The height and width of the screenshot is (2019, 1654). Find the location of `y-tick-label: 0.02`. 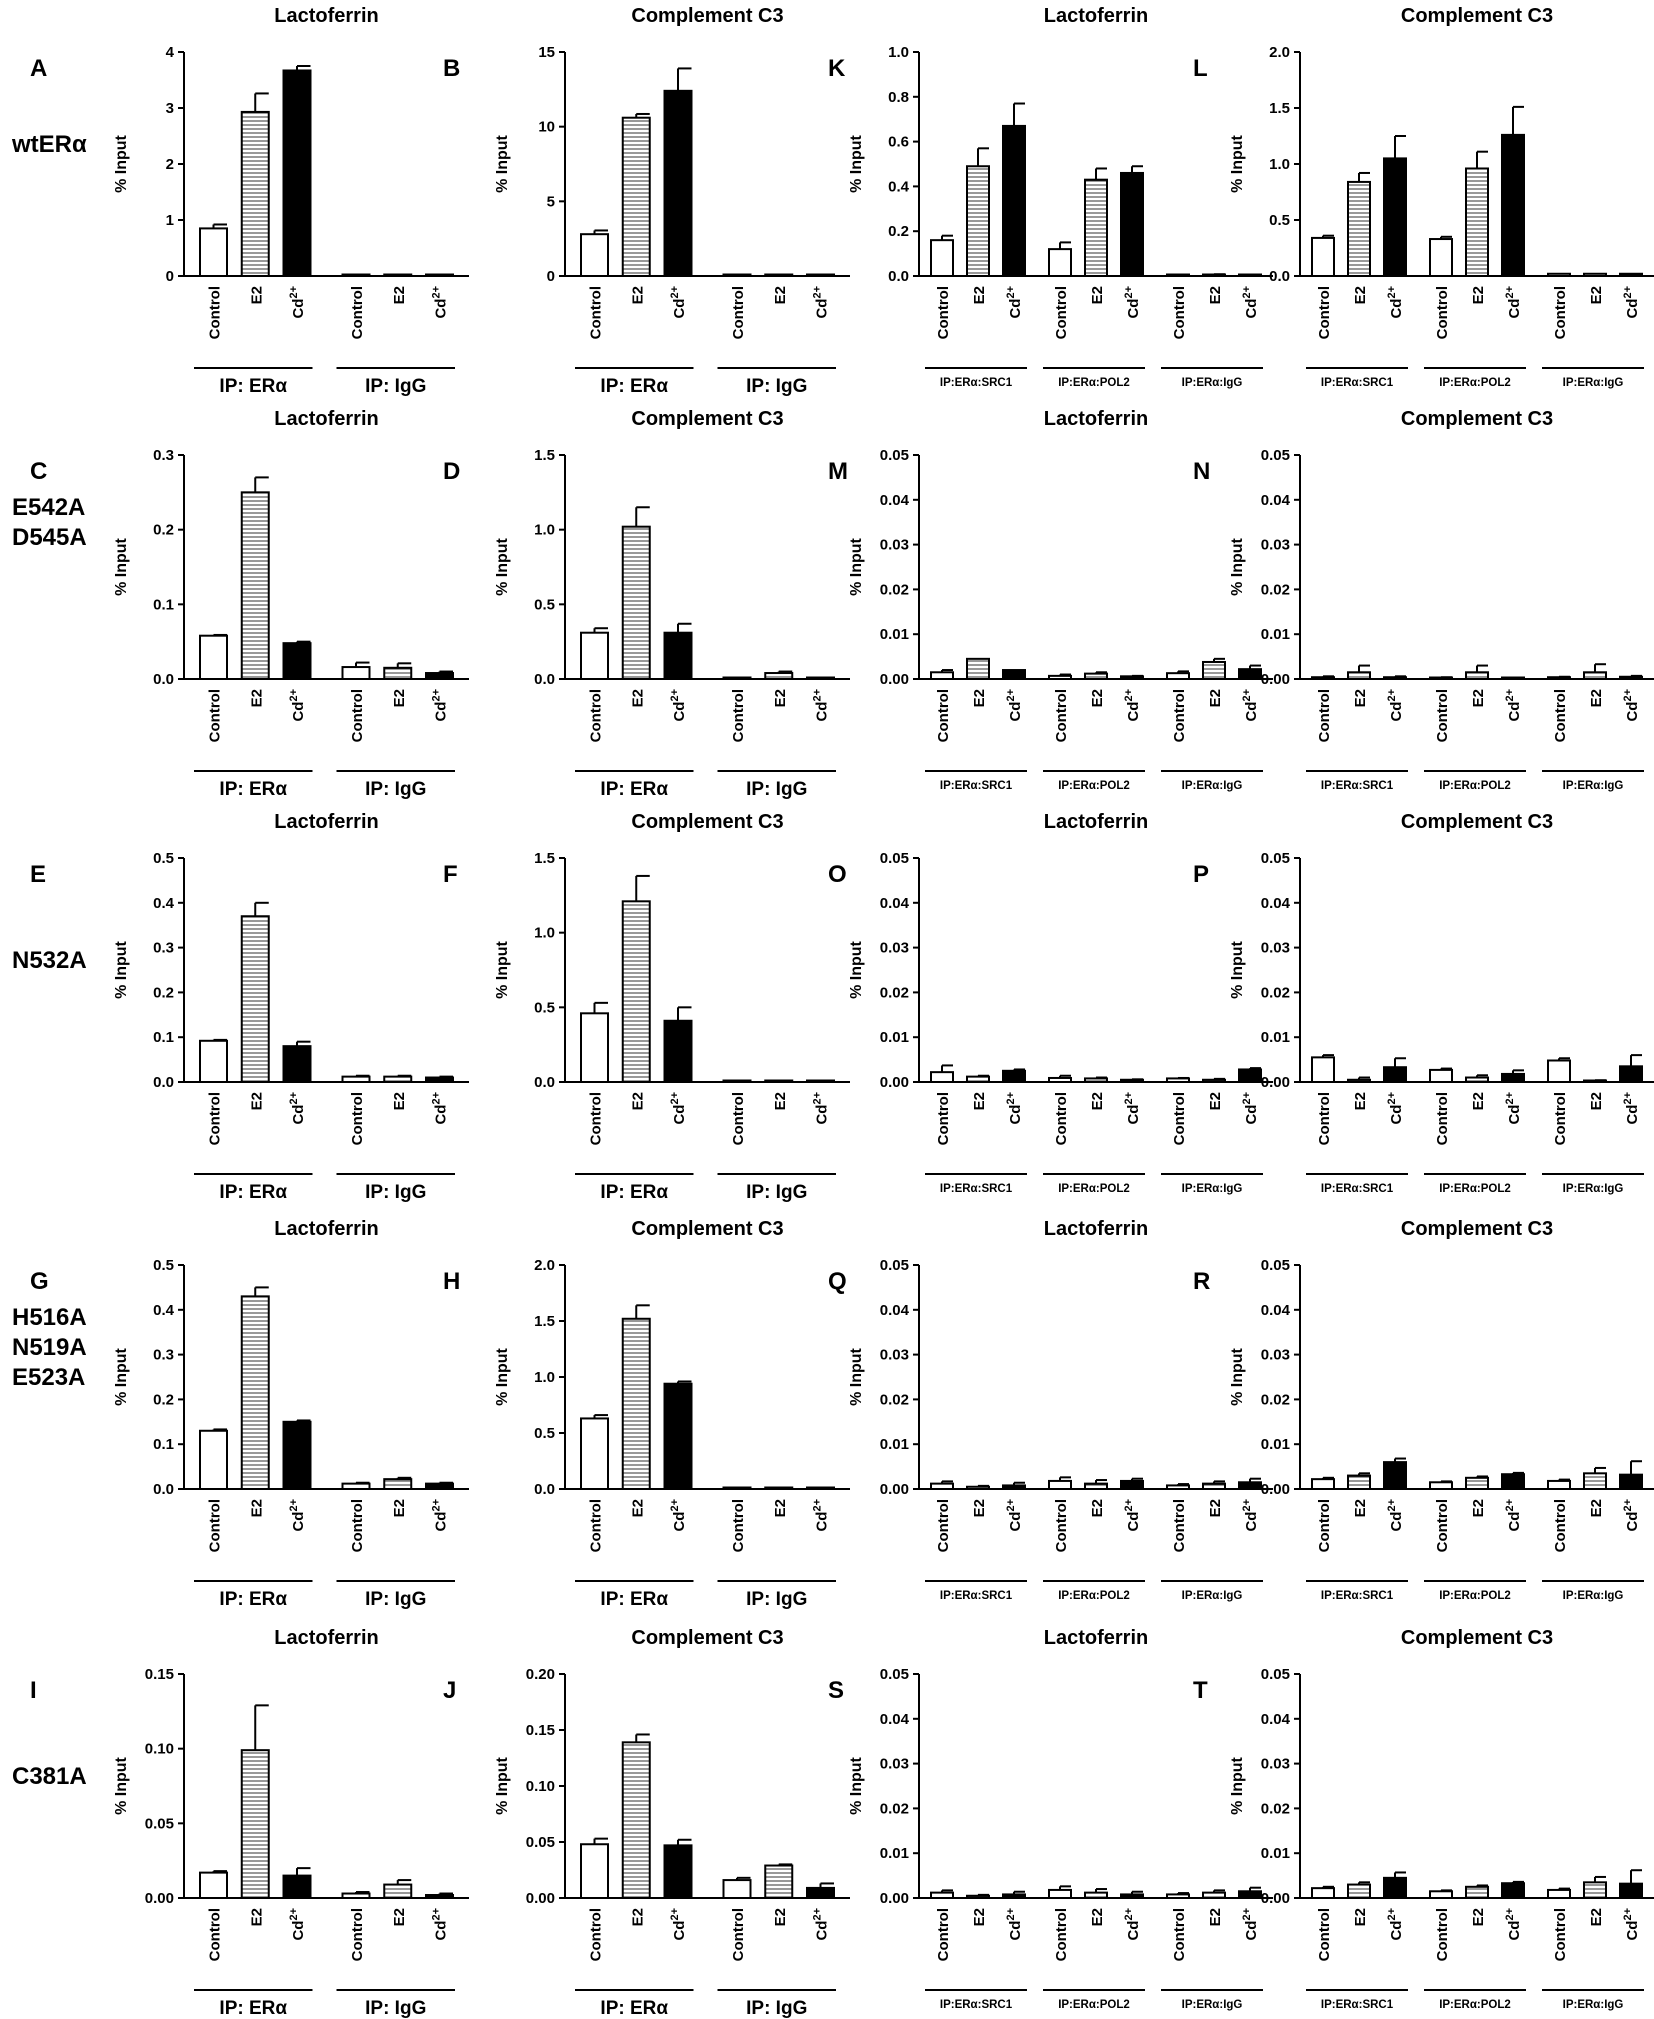

y-tick-label: 0.02 is located at coordinates (1275, 589).